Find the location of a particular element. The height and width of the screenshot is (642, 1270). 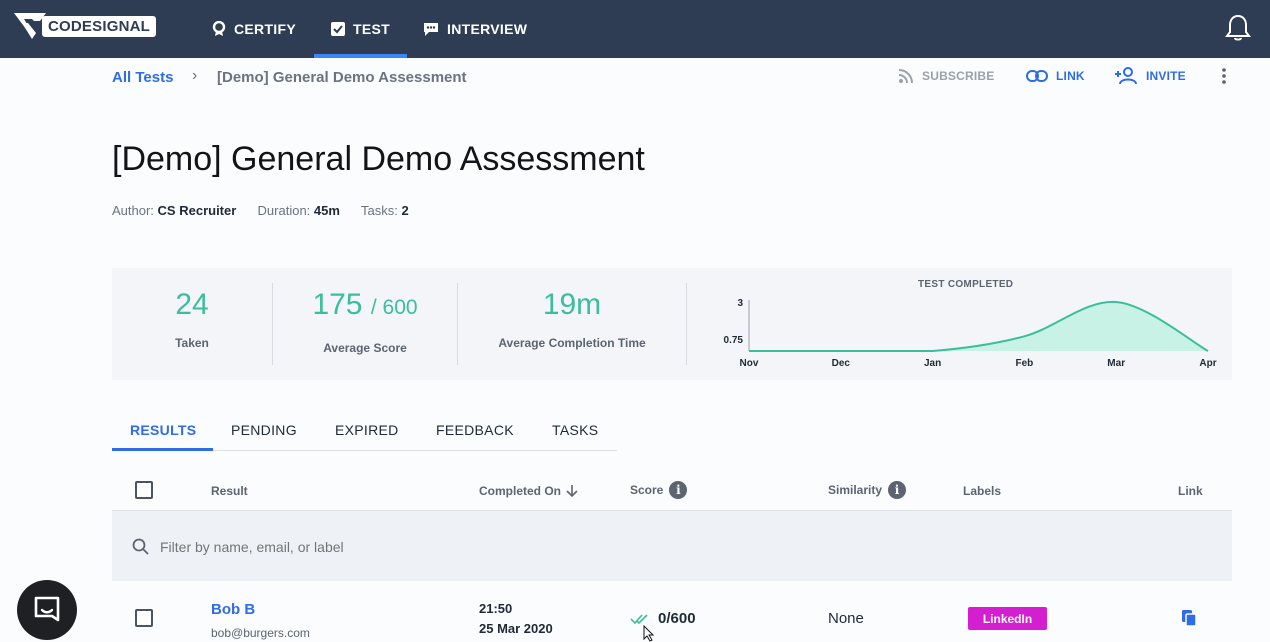

author-value: CS Recruiter is located at coordinates (197, 210).